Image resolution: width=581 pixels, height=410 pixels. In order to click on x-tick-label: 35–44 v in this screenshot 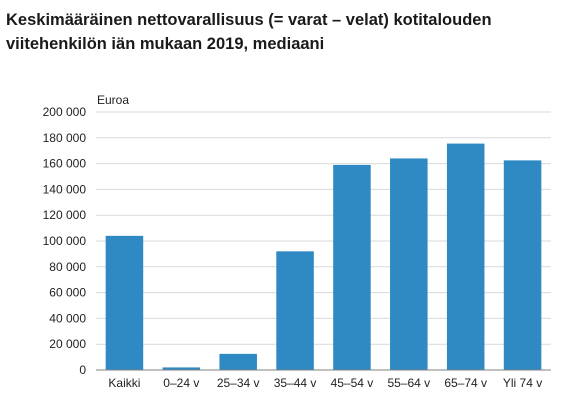, I will do `click(295, 383)`.